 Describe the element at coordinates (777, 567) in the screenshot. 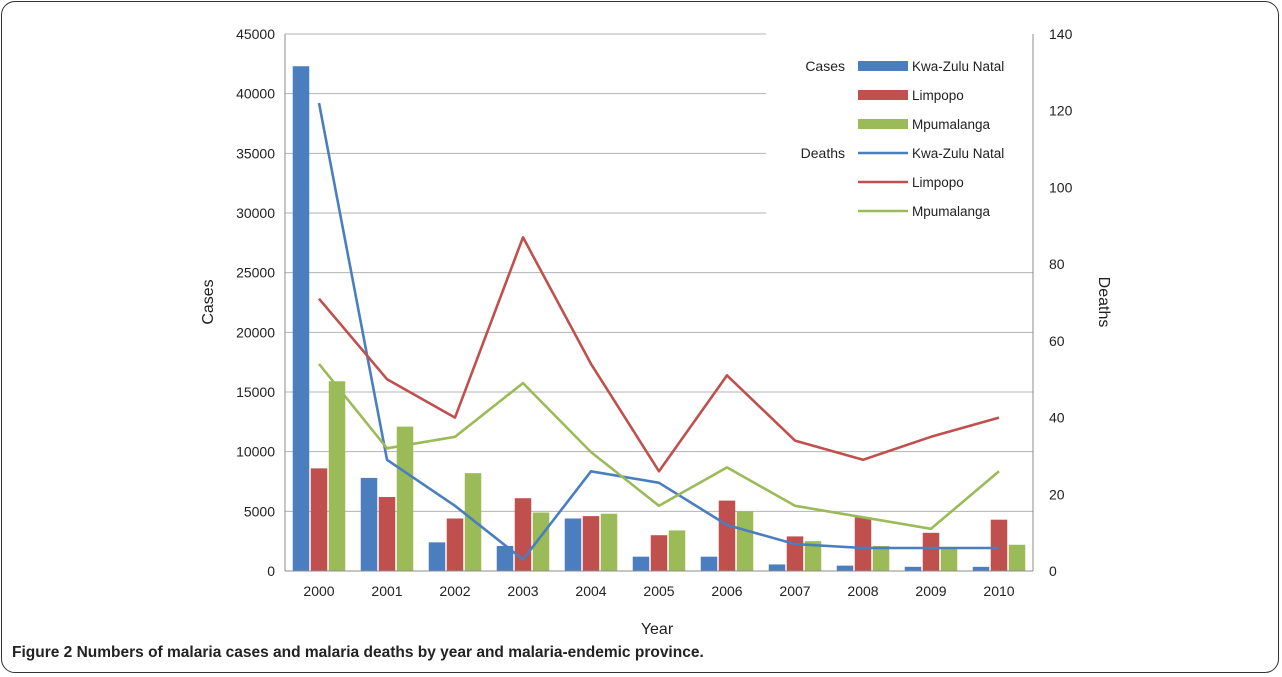

I see `bar-kwa-zulu-natal-2007` at that location.